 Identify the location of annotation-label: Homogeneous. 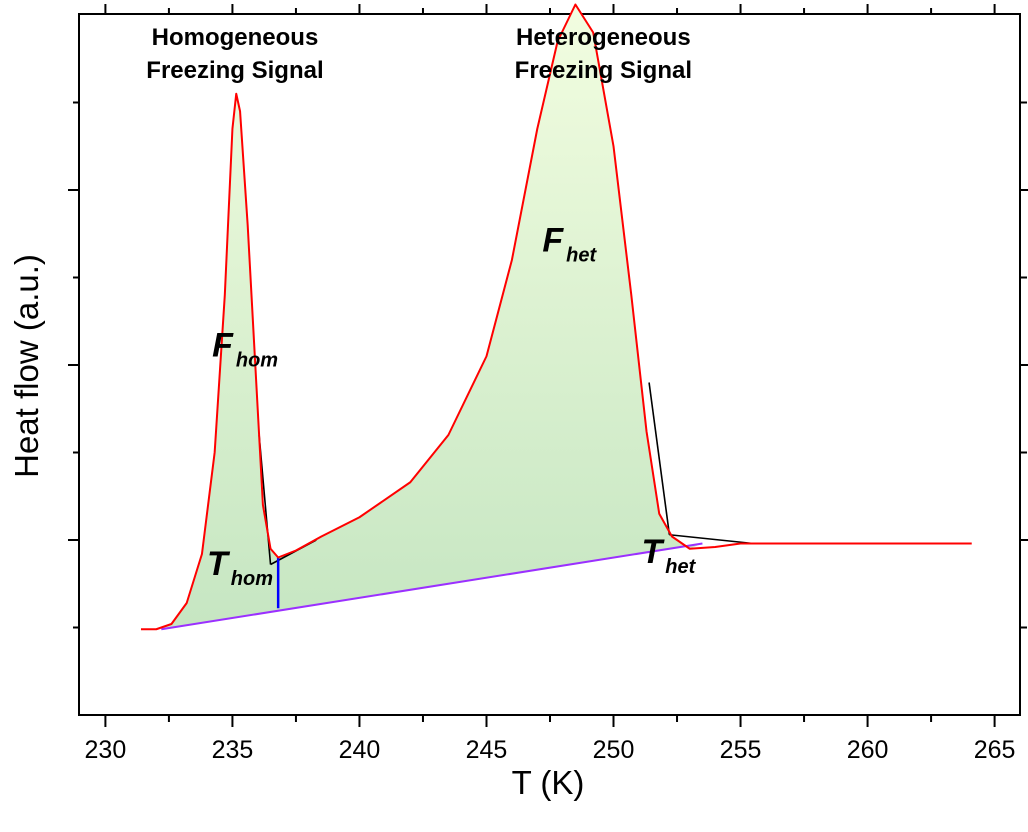
(235, 37).